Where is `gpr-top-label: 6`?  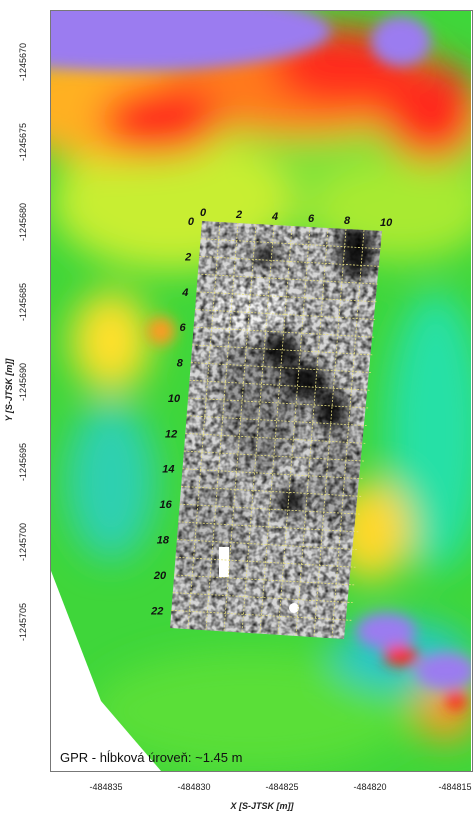 gpr-top-label: 6 is located at coordinates (311, 219).